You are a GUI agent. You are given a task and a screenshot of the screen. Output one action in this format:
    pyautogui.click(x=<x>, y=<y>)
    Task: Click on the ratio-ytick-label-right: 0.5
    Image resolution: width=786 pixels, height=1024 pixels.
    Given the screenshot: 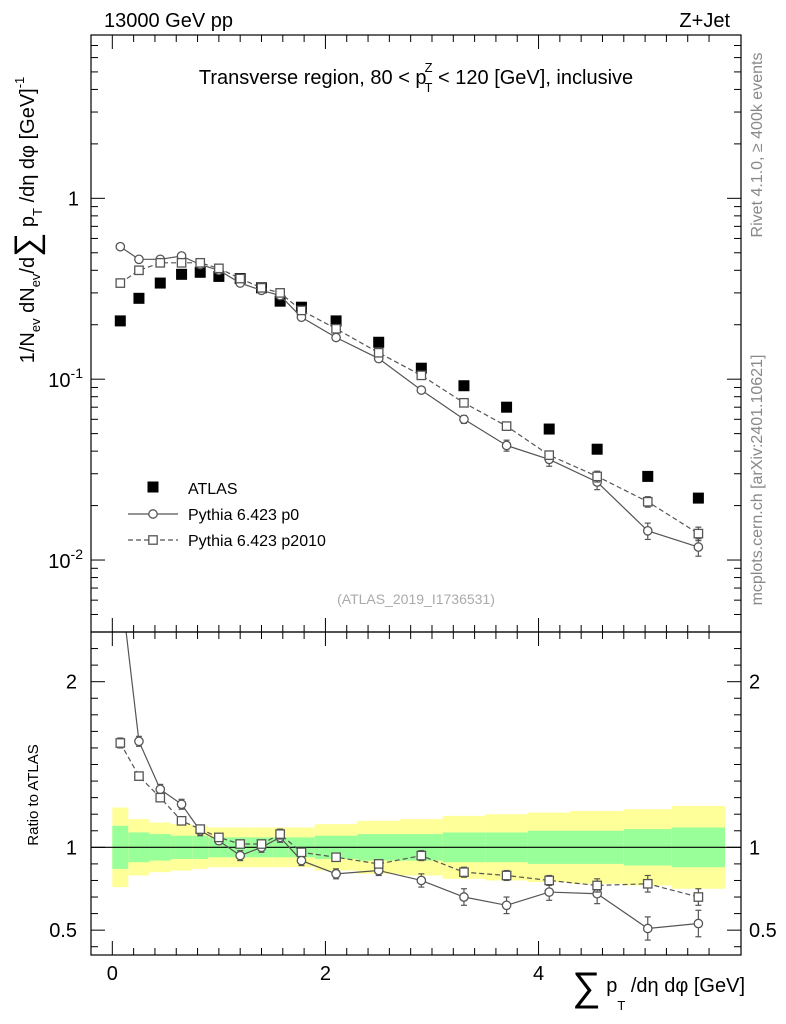 What is the action you would take?
    pyautogui.click(x=763, y=931)
    